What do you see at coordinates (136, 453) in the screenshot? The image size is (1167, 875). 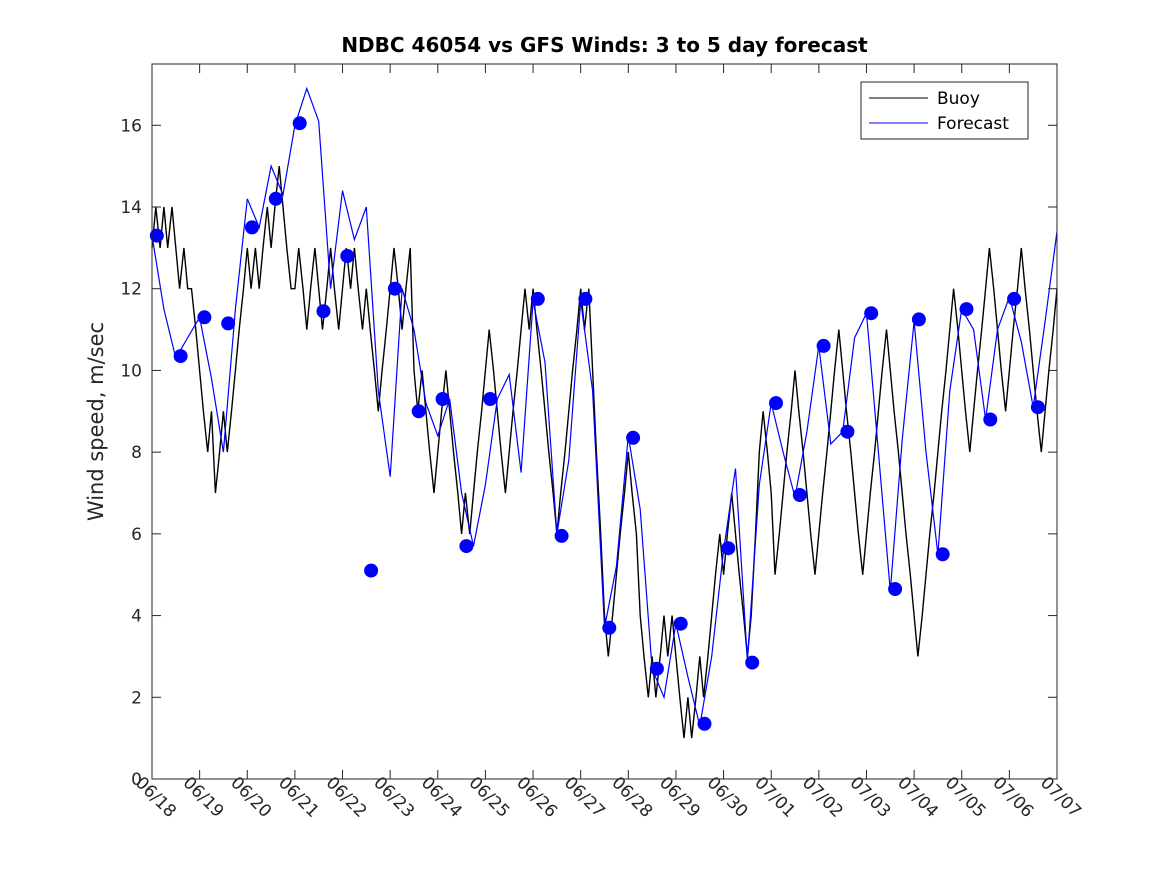 I see `y-tick-label: 8` at bounding box center [136, 453].